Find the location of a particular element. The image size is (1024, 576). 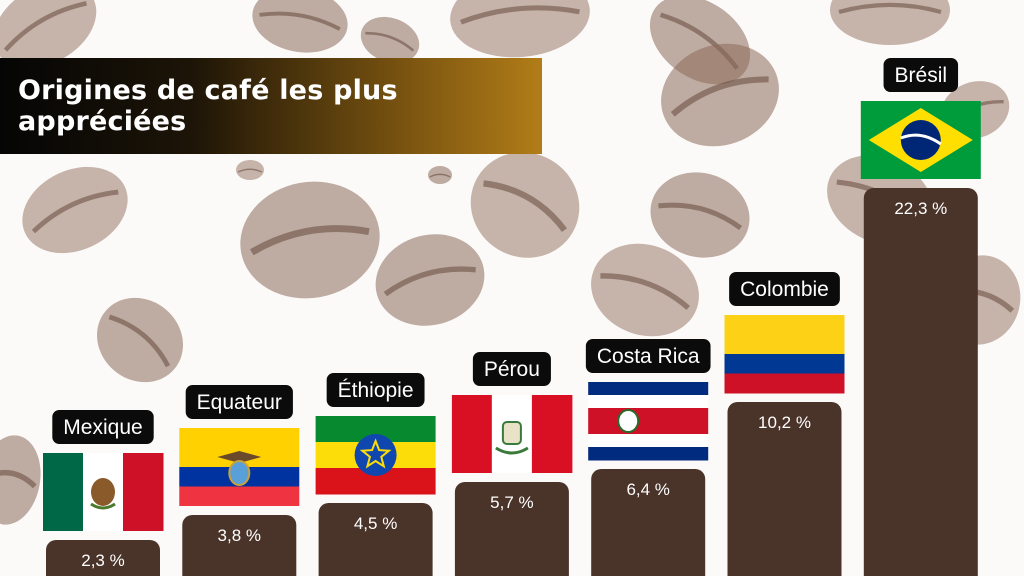

bar-costa-rica is located at coordinates (648, 522).